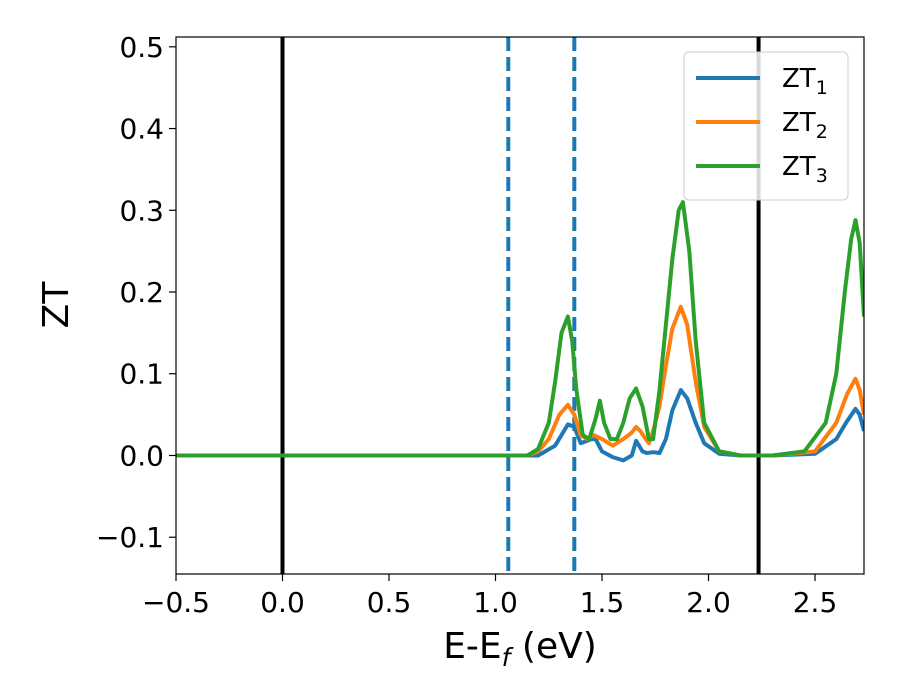  I want to click on x-tick-label: −0.5, so click(176, 602).